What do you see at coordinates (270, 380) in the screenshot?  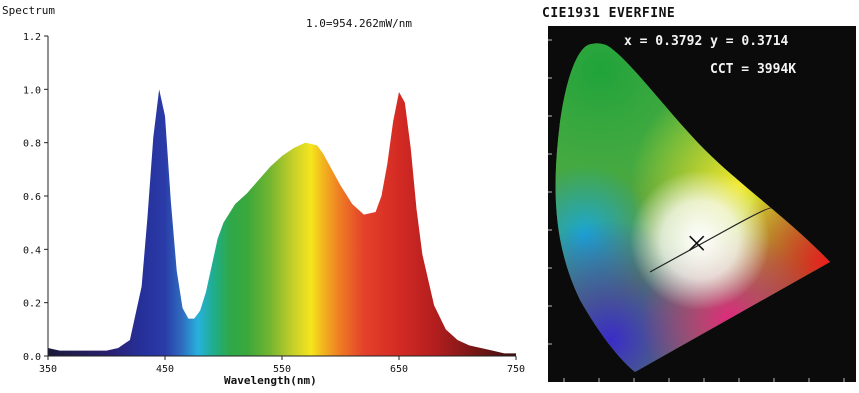 I see `x-axis-label: Wavelength(nm)` at bounding box center [270, 380].